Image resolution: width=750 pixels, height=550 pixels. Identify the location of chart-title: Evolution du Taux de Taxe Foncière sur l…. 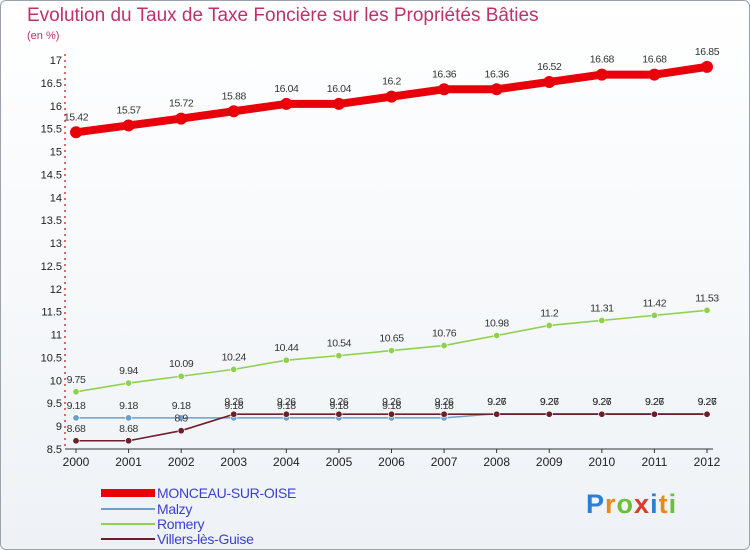
(283, 15).